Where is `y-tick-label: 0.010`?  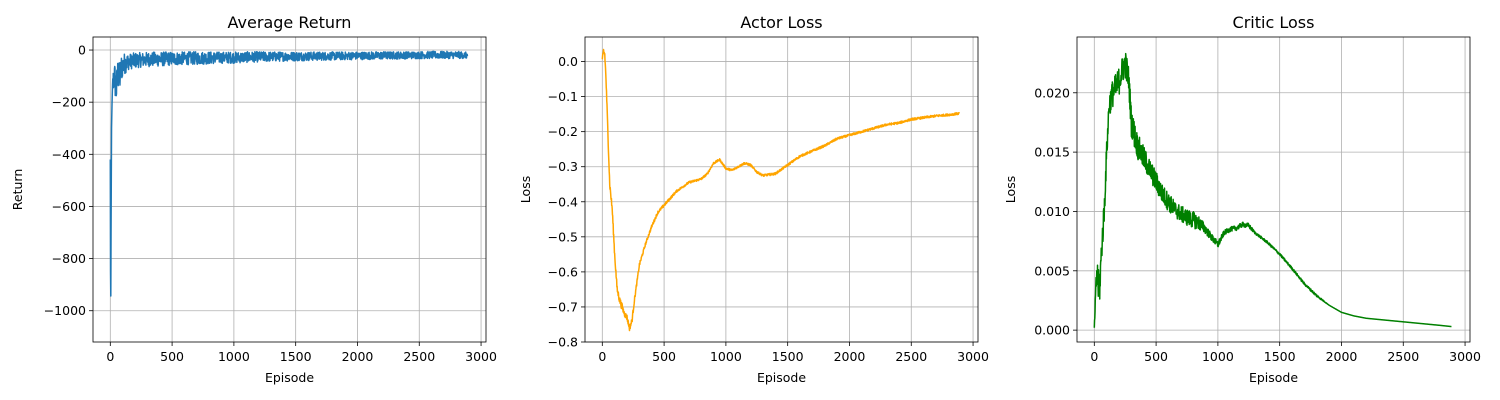
y-tick-label: 0.010 is located at coordinates (1052, 211).